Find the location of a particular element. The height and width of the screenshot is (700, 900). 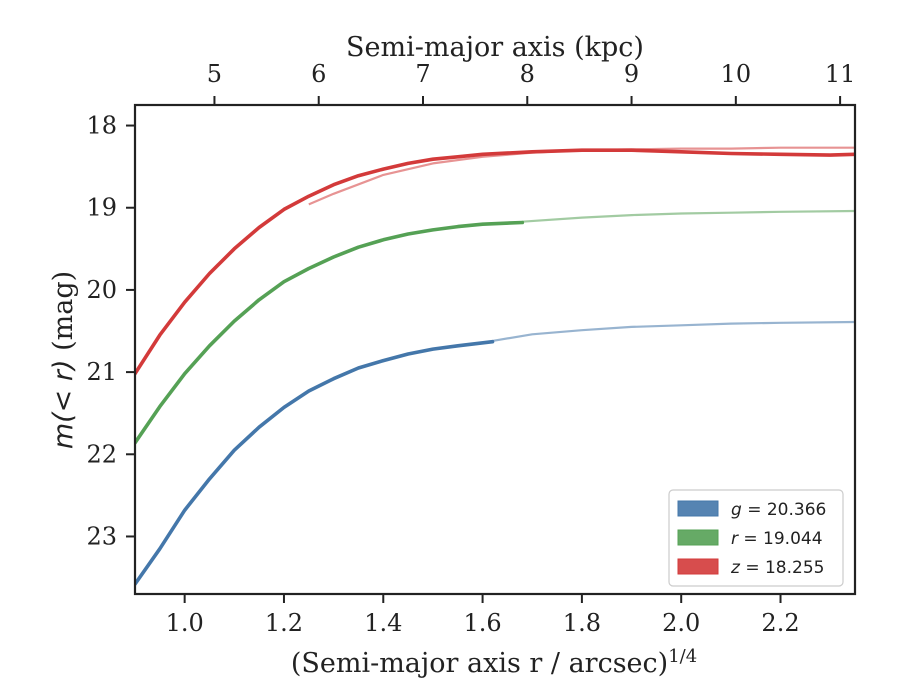

x-tick-label: 2.2 is located at coordinates (780, 623).